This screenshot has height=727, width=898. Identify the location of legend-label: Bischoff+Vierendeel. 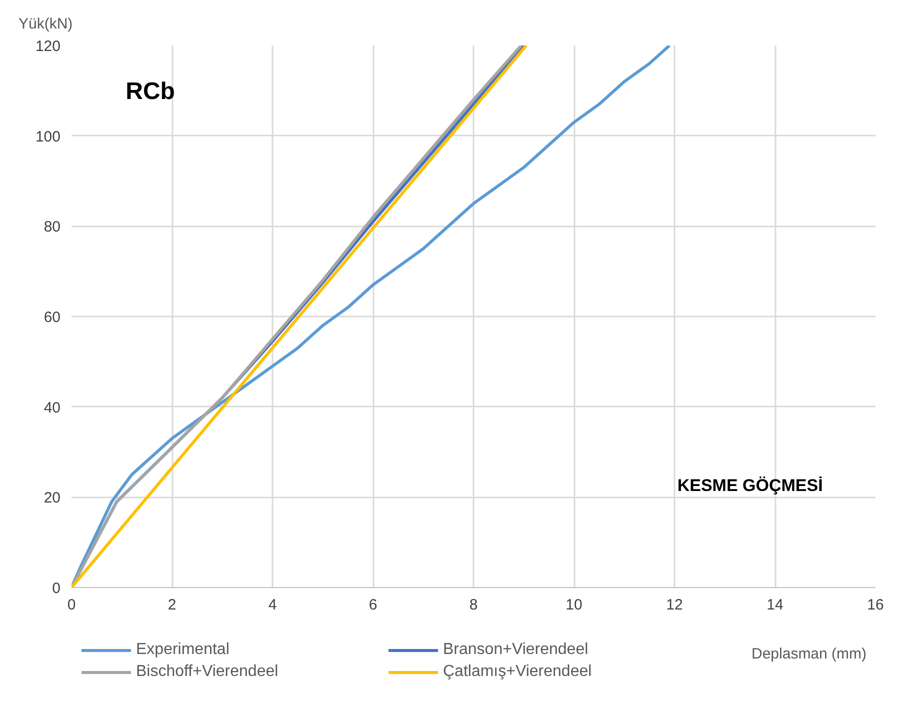
(208, 672).